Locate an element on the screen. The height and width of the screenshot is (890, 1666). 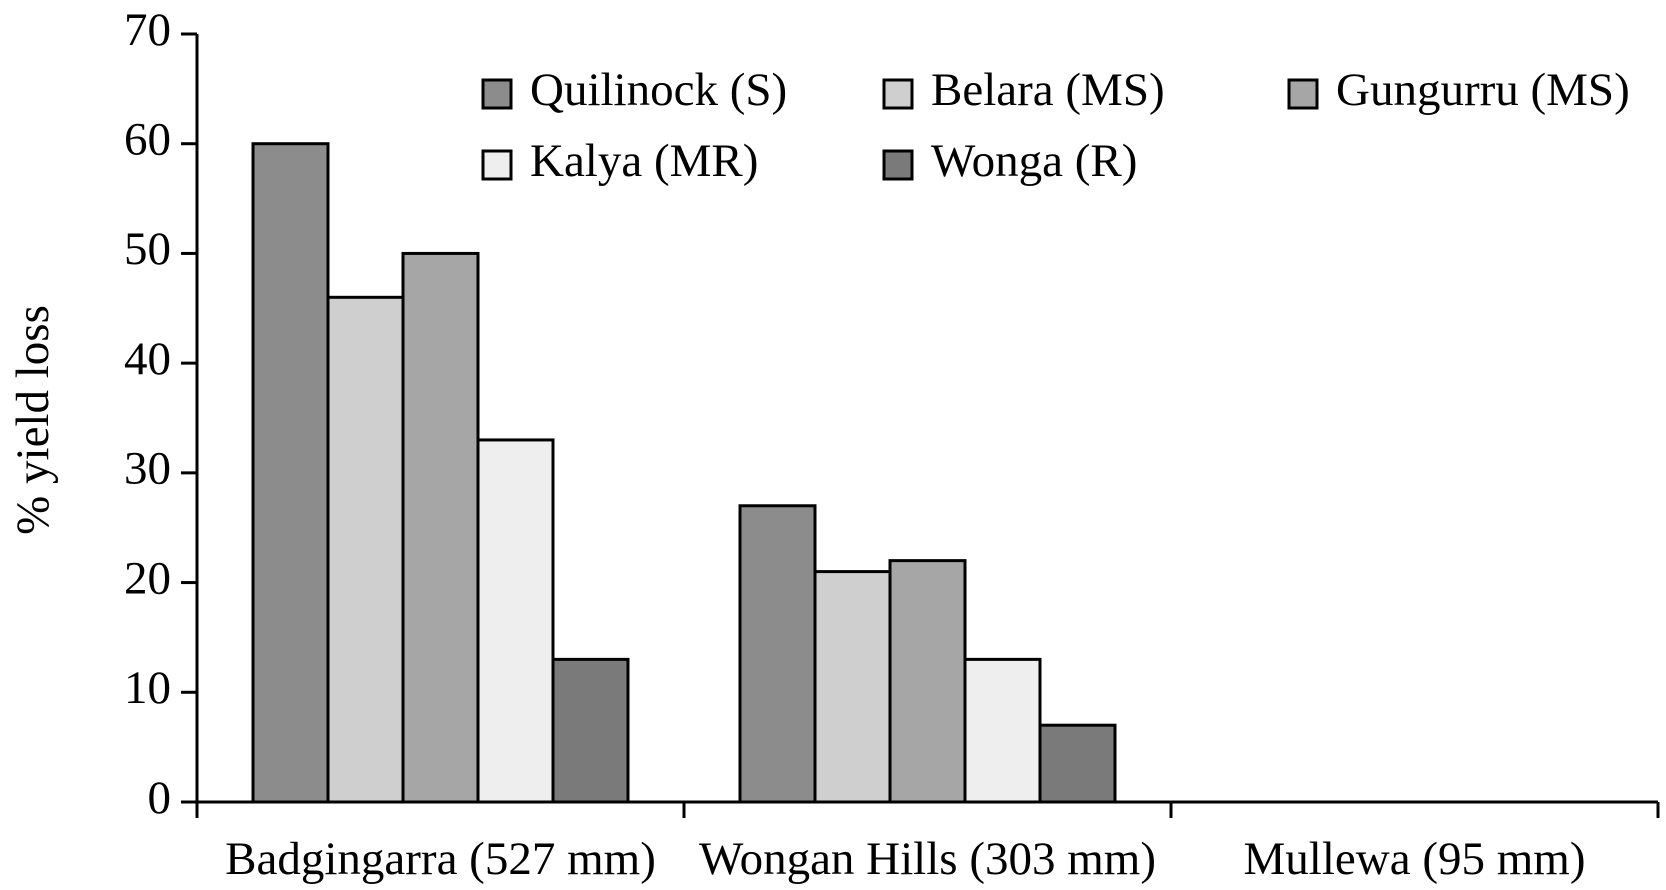
y-tick-label: 70 is located at coordinates (147, 30).